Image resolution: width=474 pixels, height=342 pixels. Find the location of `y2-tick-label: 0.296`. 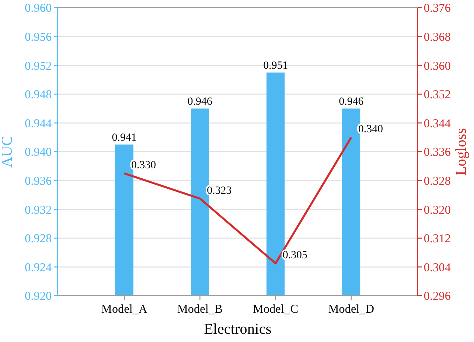

y2-tick-label: 0.296 is located at coordinates (437, 296).